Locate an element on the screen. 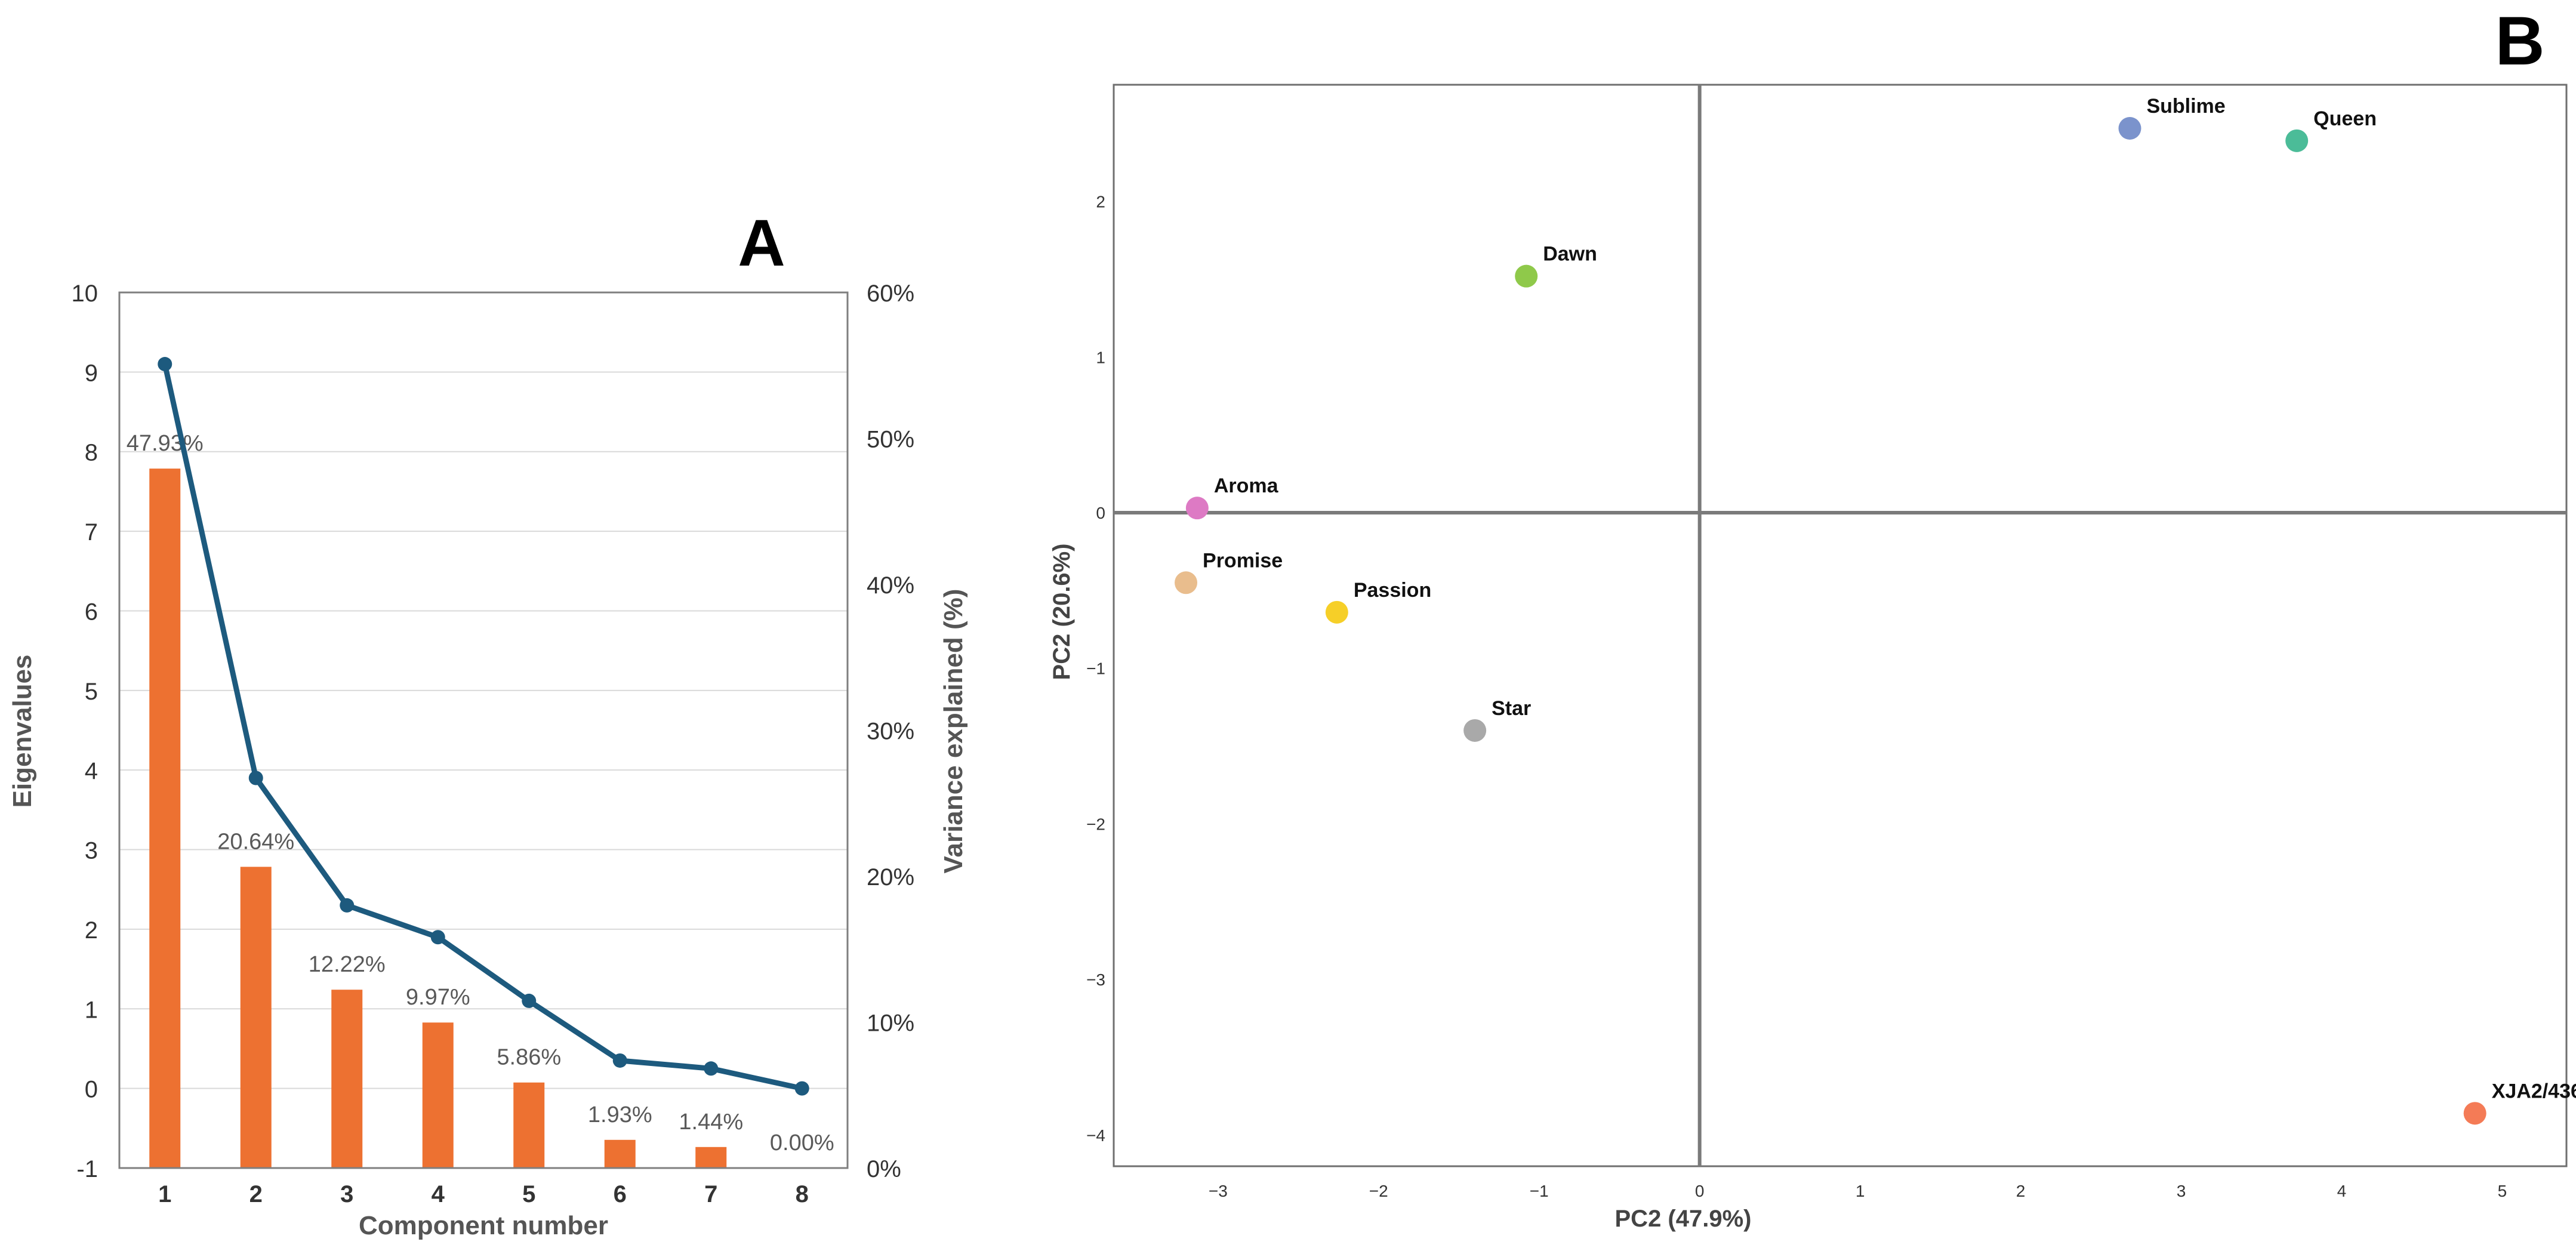  a-x-tick-label: 2 is located at coordinates (256, 1194).